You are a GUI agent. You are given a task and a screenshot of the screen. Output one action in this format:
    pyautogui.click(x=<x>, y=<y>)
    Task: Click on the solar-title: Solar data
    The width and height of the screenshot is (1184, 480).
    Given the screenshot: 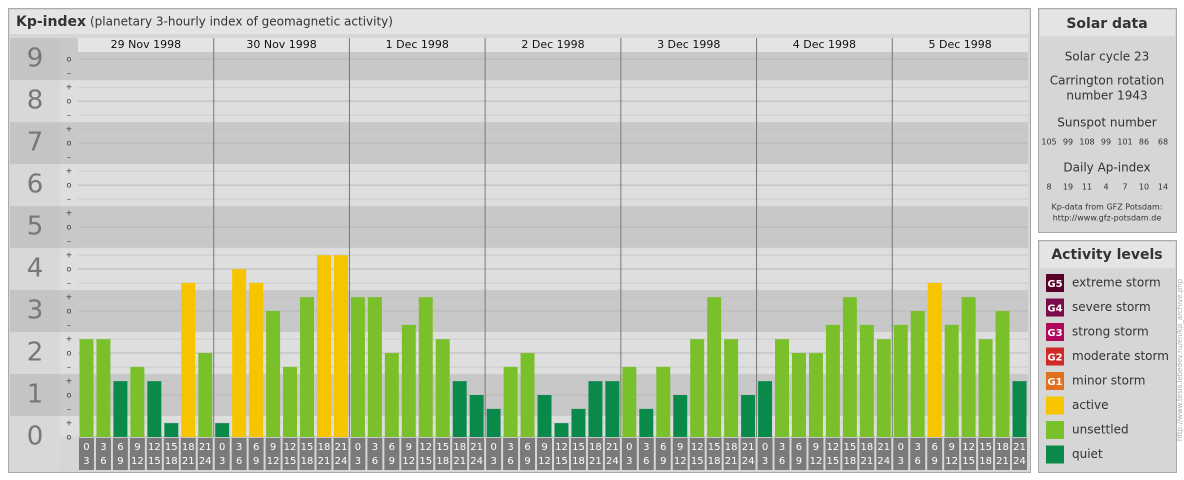 What is the action you would take?
    pyautogui.click(x=1106, y=24)
    